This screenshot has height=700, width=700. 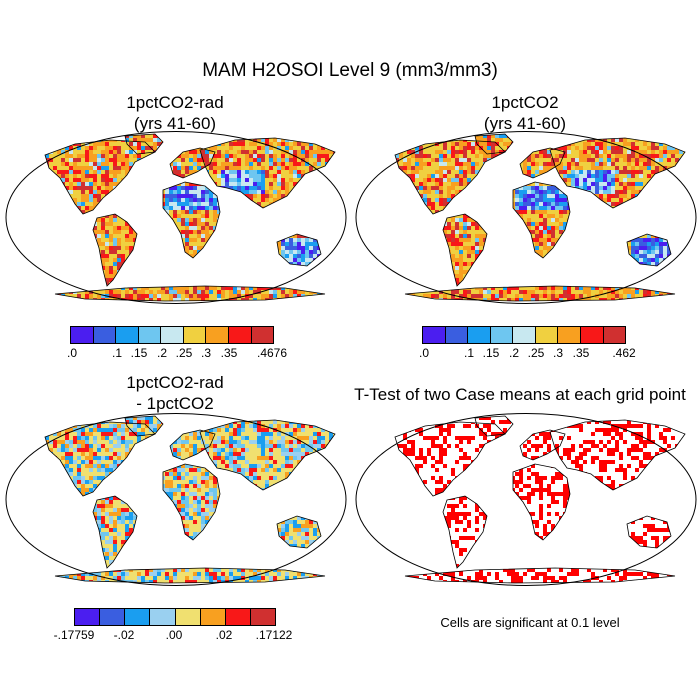 I want to click on main-title: MAM H2OSOI Level 9 (mm3/mm3), so click(x=350, y=70).